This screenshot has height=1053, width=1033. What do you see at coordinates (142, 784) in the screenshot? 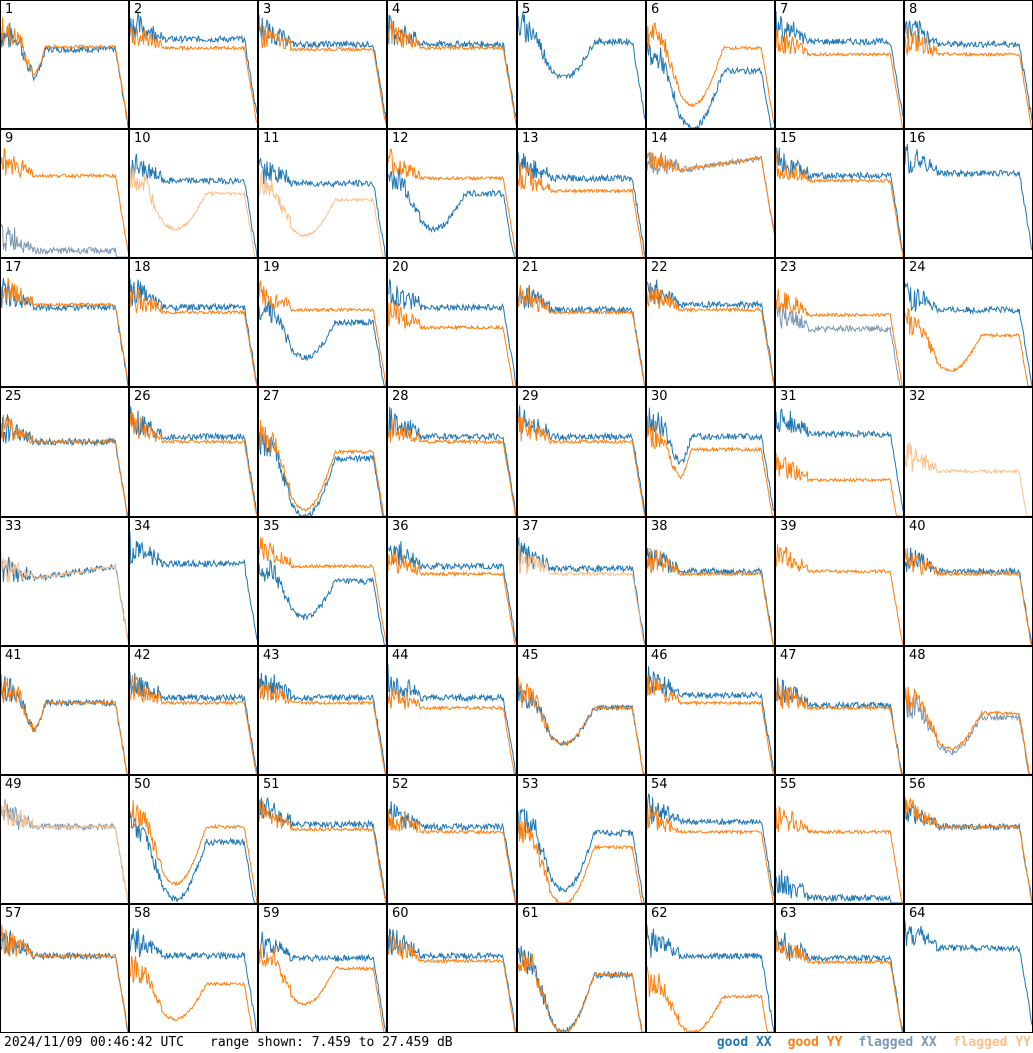
I see `panel-number: 50` at bounding box center [142, 784].